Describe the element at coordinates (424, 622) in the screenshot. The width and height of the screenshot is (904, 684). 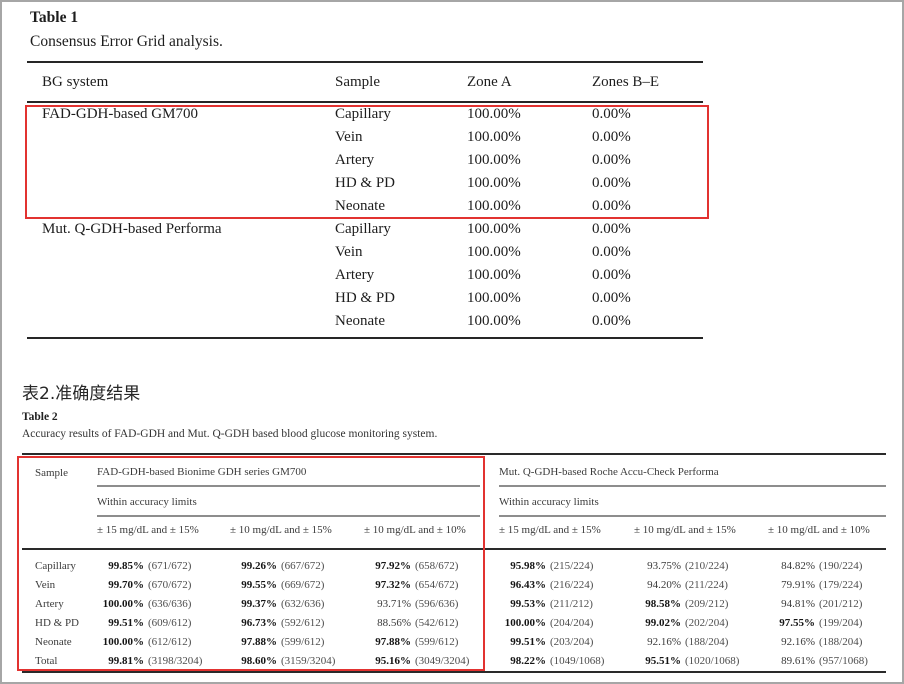
I see `table2-value-cell: 88.56% (542/612)` at that location.